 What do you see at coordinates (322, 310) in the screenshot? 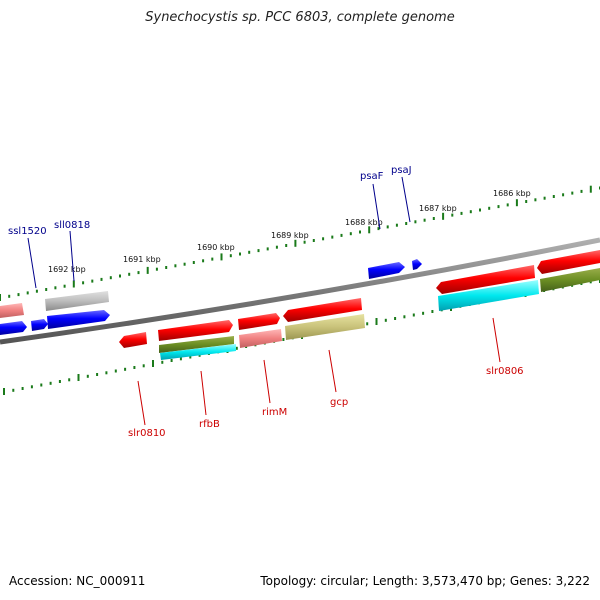
I see `feature-red-gcp` at bounding box center [322, 310].